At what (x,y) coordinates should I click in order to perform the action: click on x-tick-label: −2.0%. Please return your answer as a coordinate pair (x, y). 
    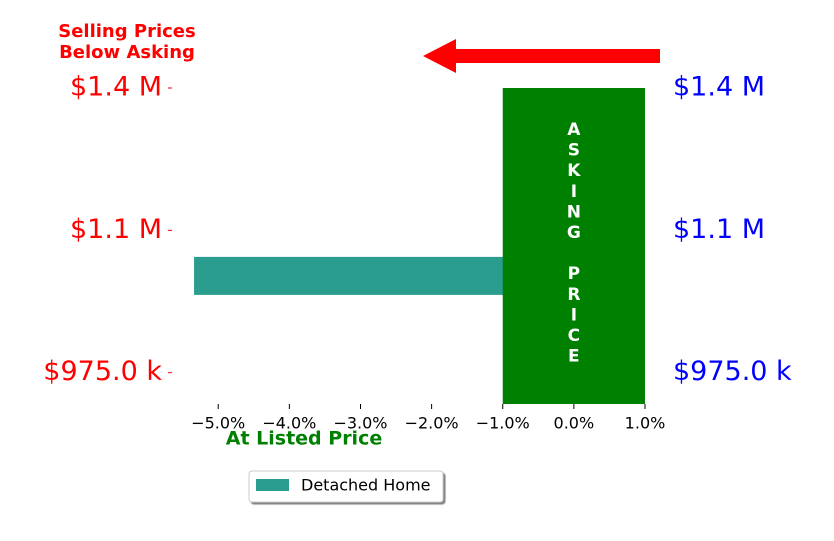
    Looking at the image, I should click on (432, 423).